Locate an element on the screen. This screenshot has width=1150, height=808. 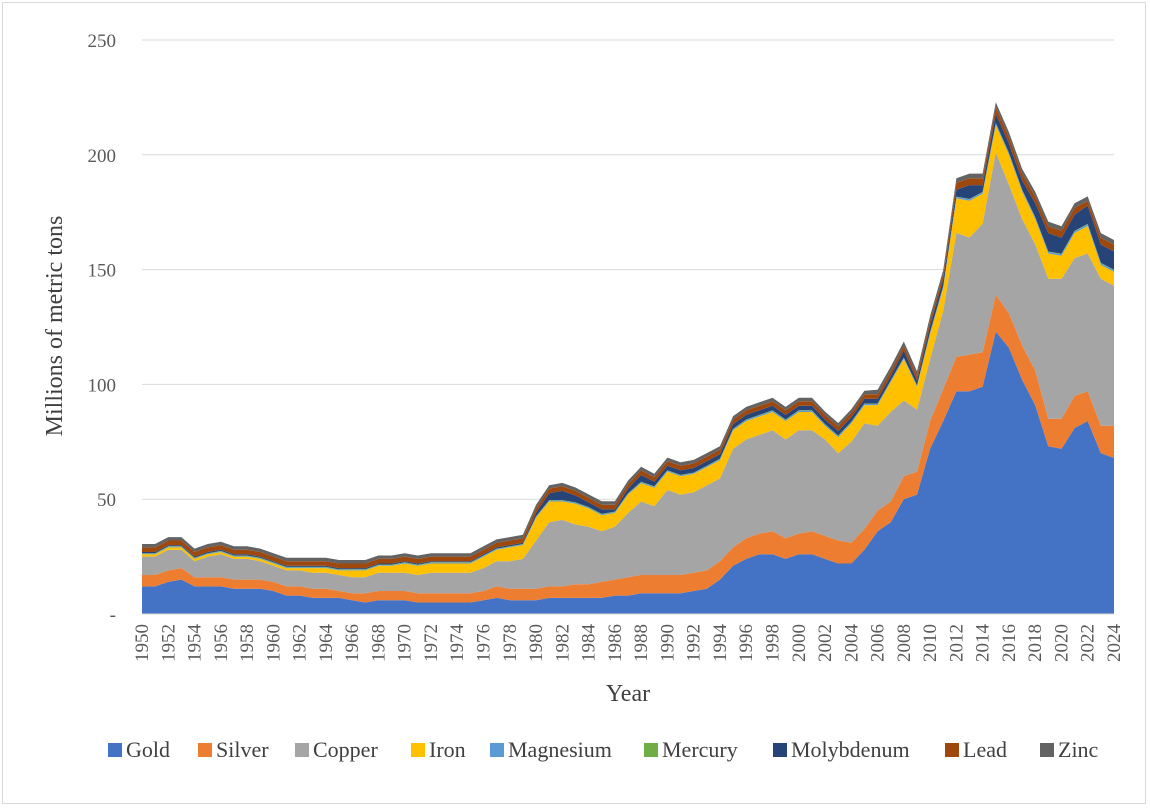
x-tick-label: 1962 is located at coordinates (300, 643).